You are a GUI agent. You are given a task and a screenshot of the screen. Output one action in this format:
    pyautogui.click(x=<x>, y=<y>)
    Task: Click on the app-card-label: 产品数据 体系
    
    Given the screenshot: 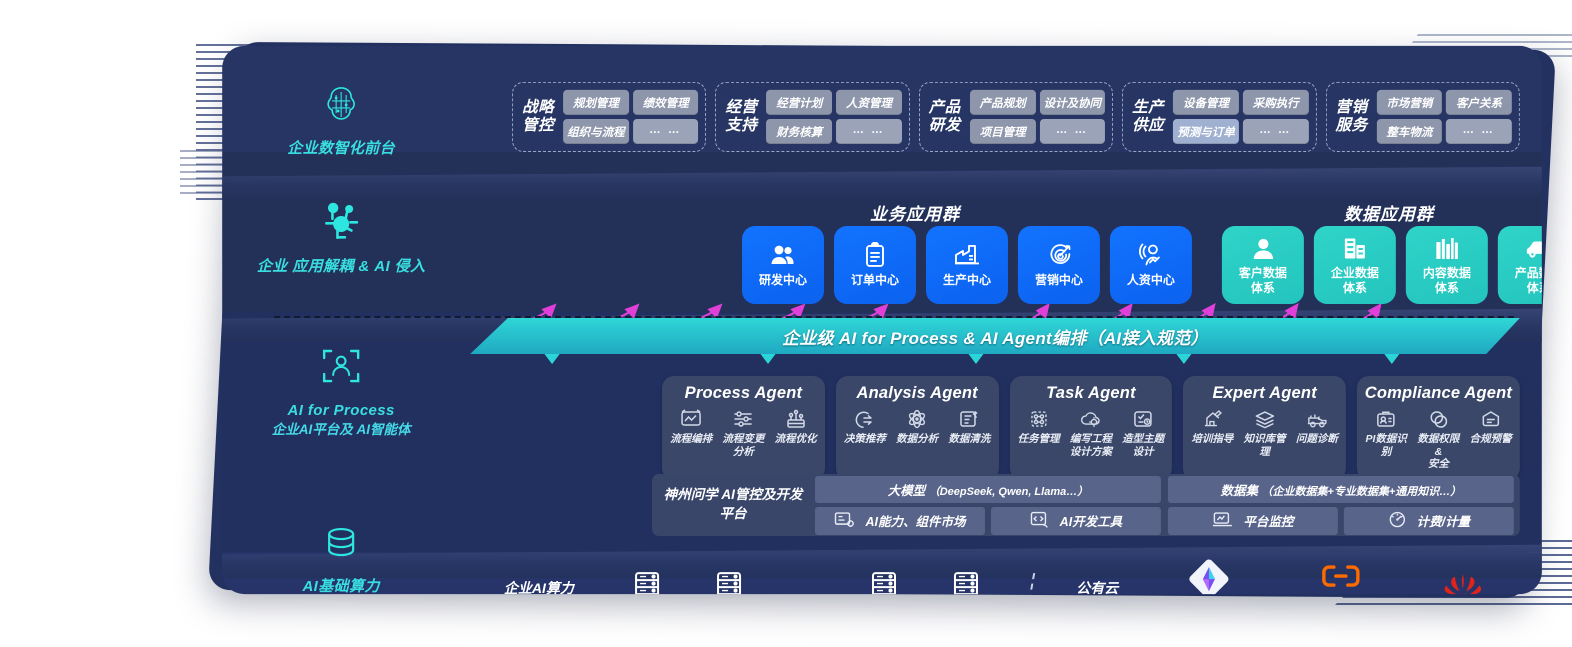 What is the action you would take?
    pyautogui.click(x=1528, y=280)
    